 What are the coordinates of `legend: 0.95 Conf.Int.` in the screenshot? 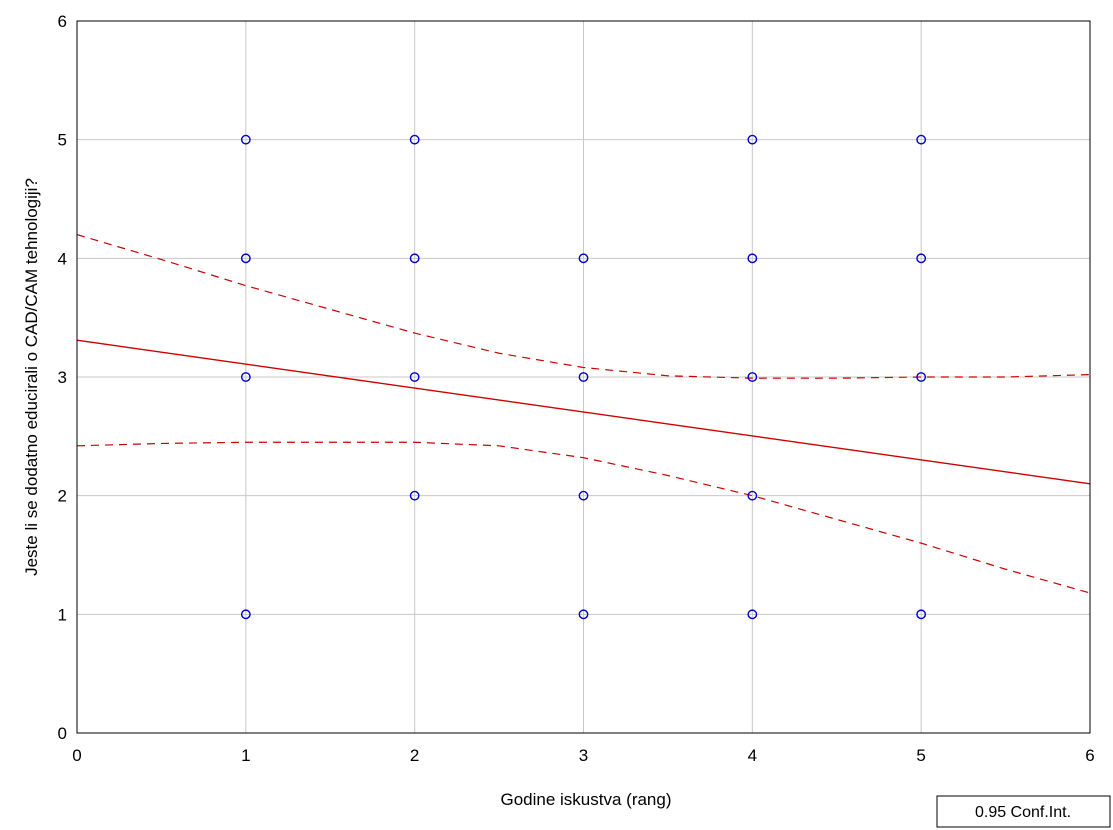 It's located at (1023, 811).